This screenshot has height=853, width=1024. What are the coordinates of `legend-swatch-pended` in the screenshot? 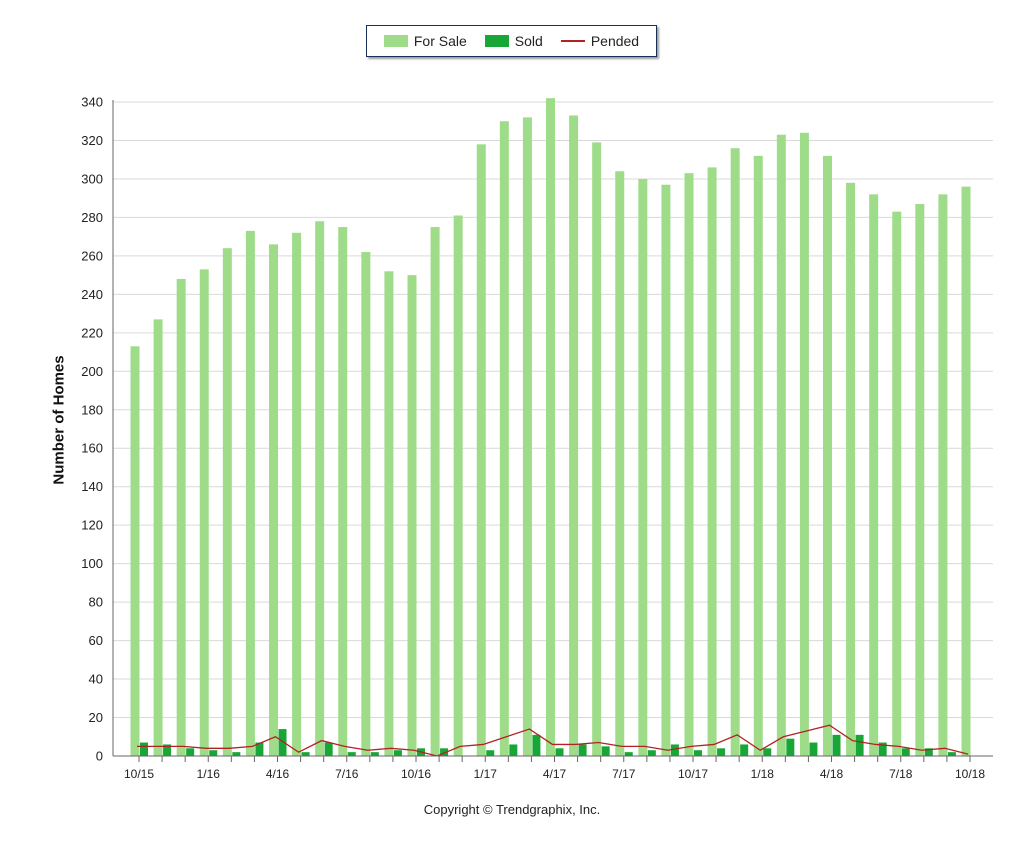 It's located at (572, 41).